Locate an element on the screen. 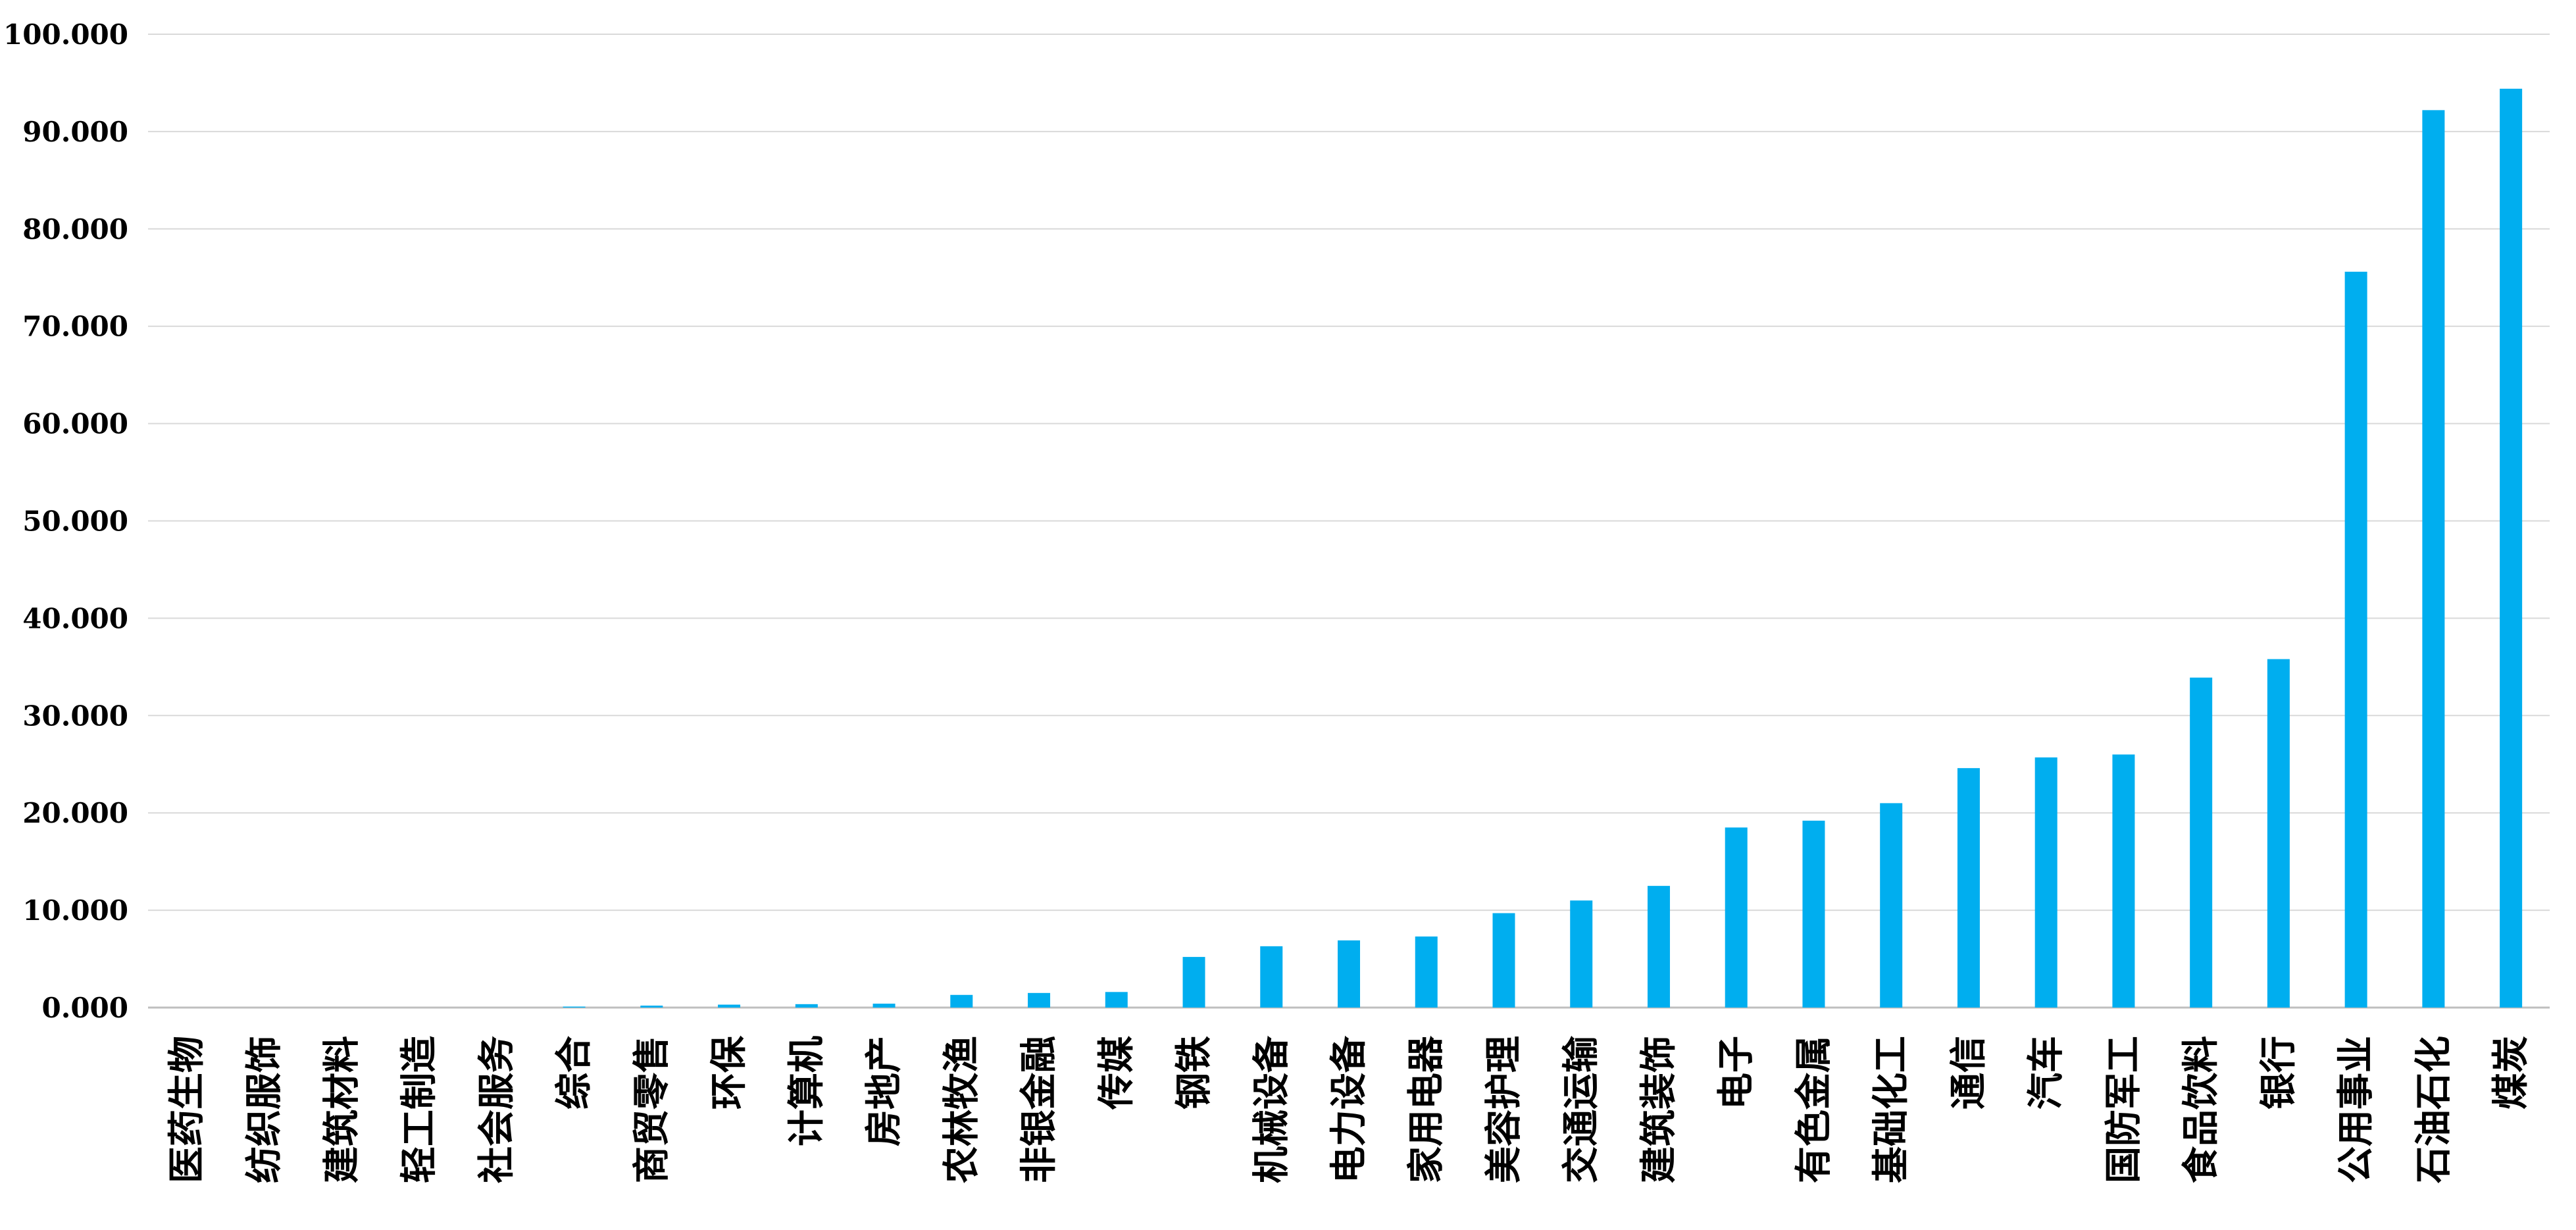 The width and height of the screenshot is (2576, 1230). x-tick-label: 纺织服饰 is located at coordinates (264, 1109).